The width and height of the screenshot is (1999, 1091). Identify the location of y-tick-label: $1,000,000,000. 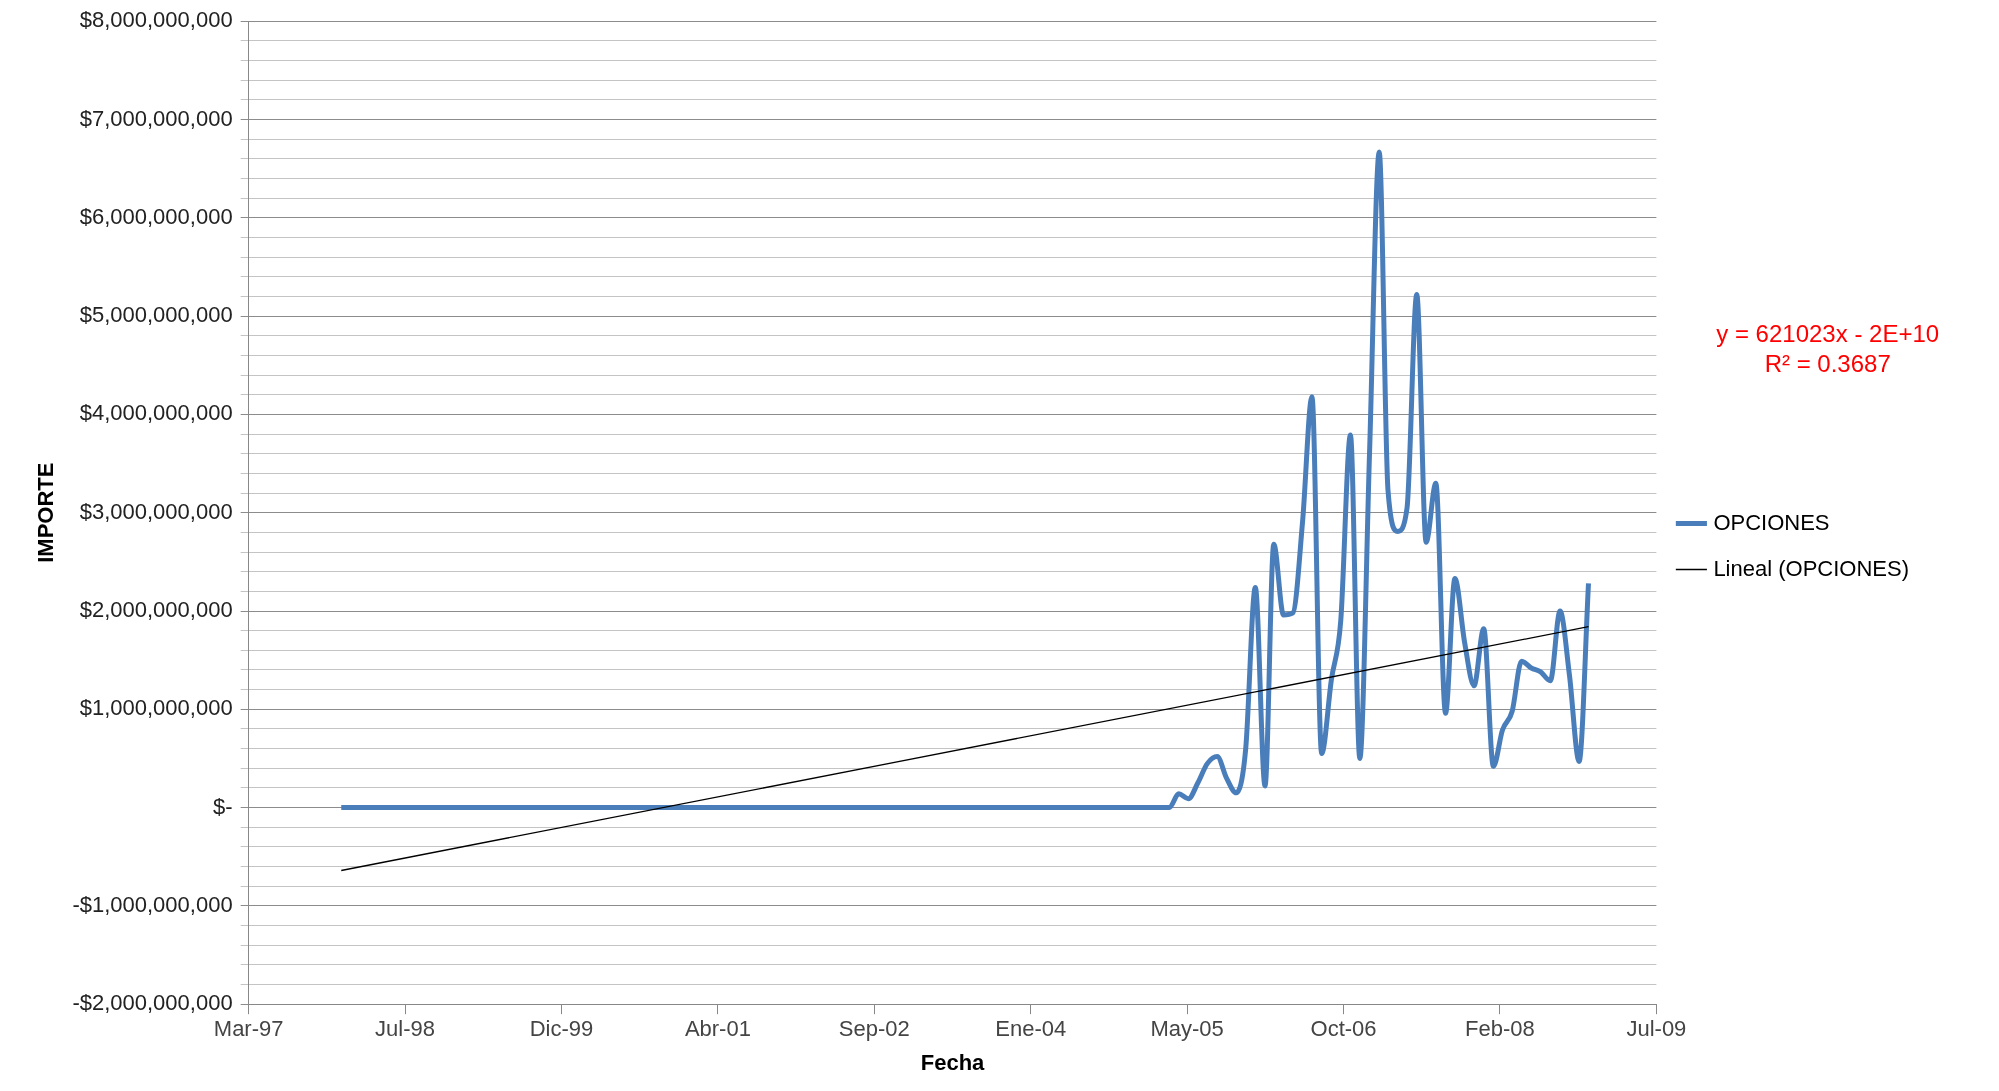
(156, 708).